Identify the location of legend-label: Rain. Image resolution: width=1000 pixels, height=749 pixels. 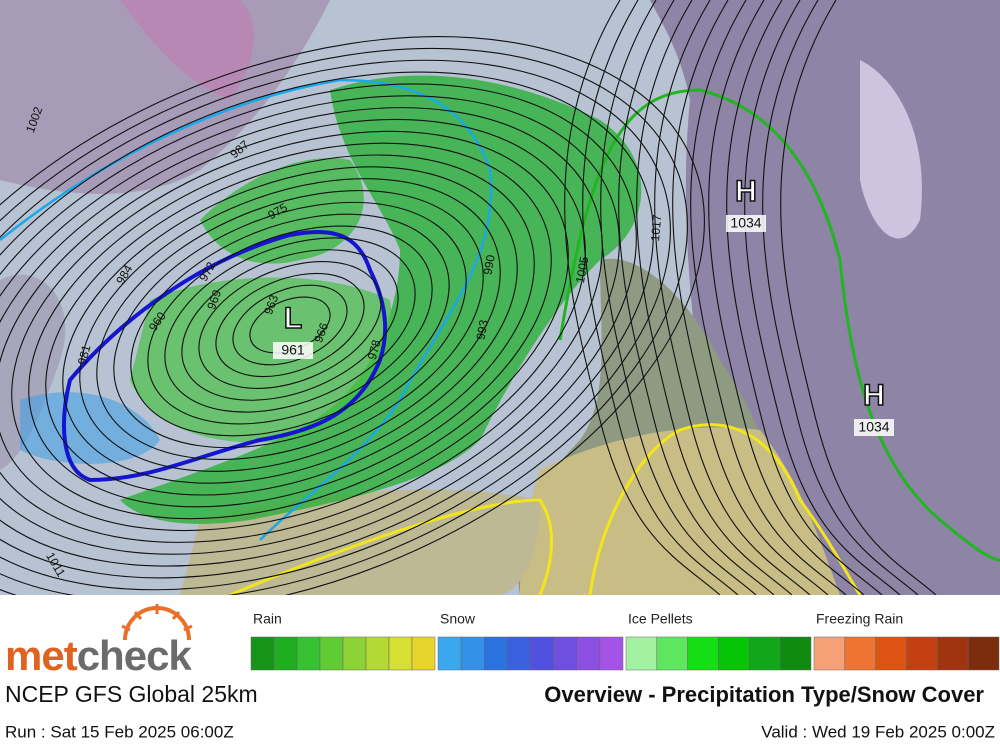
(267, 619).